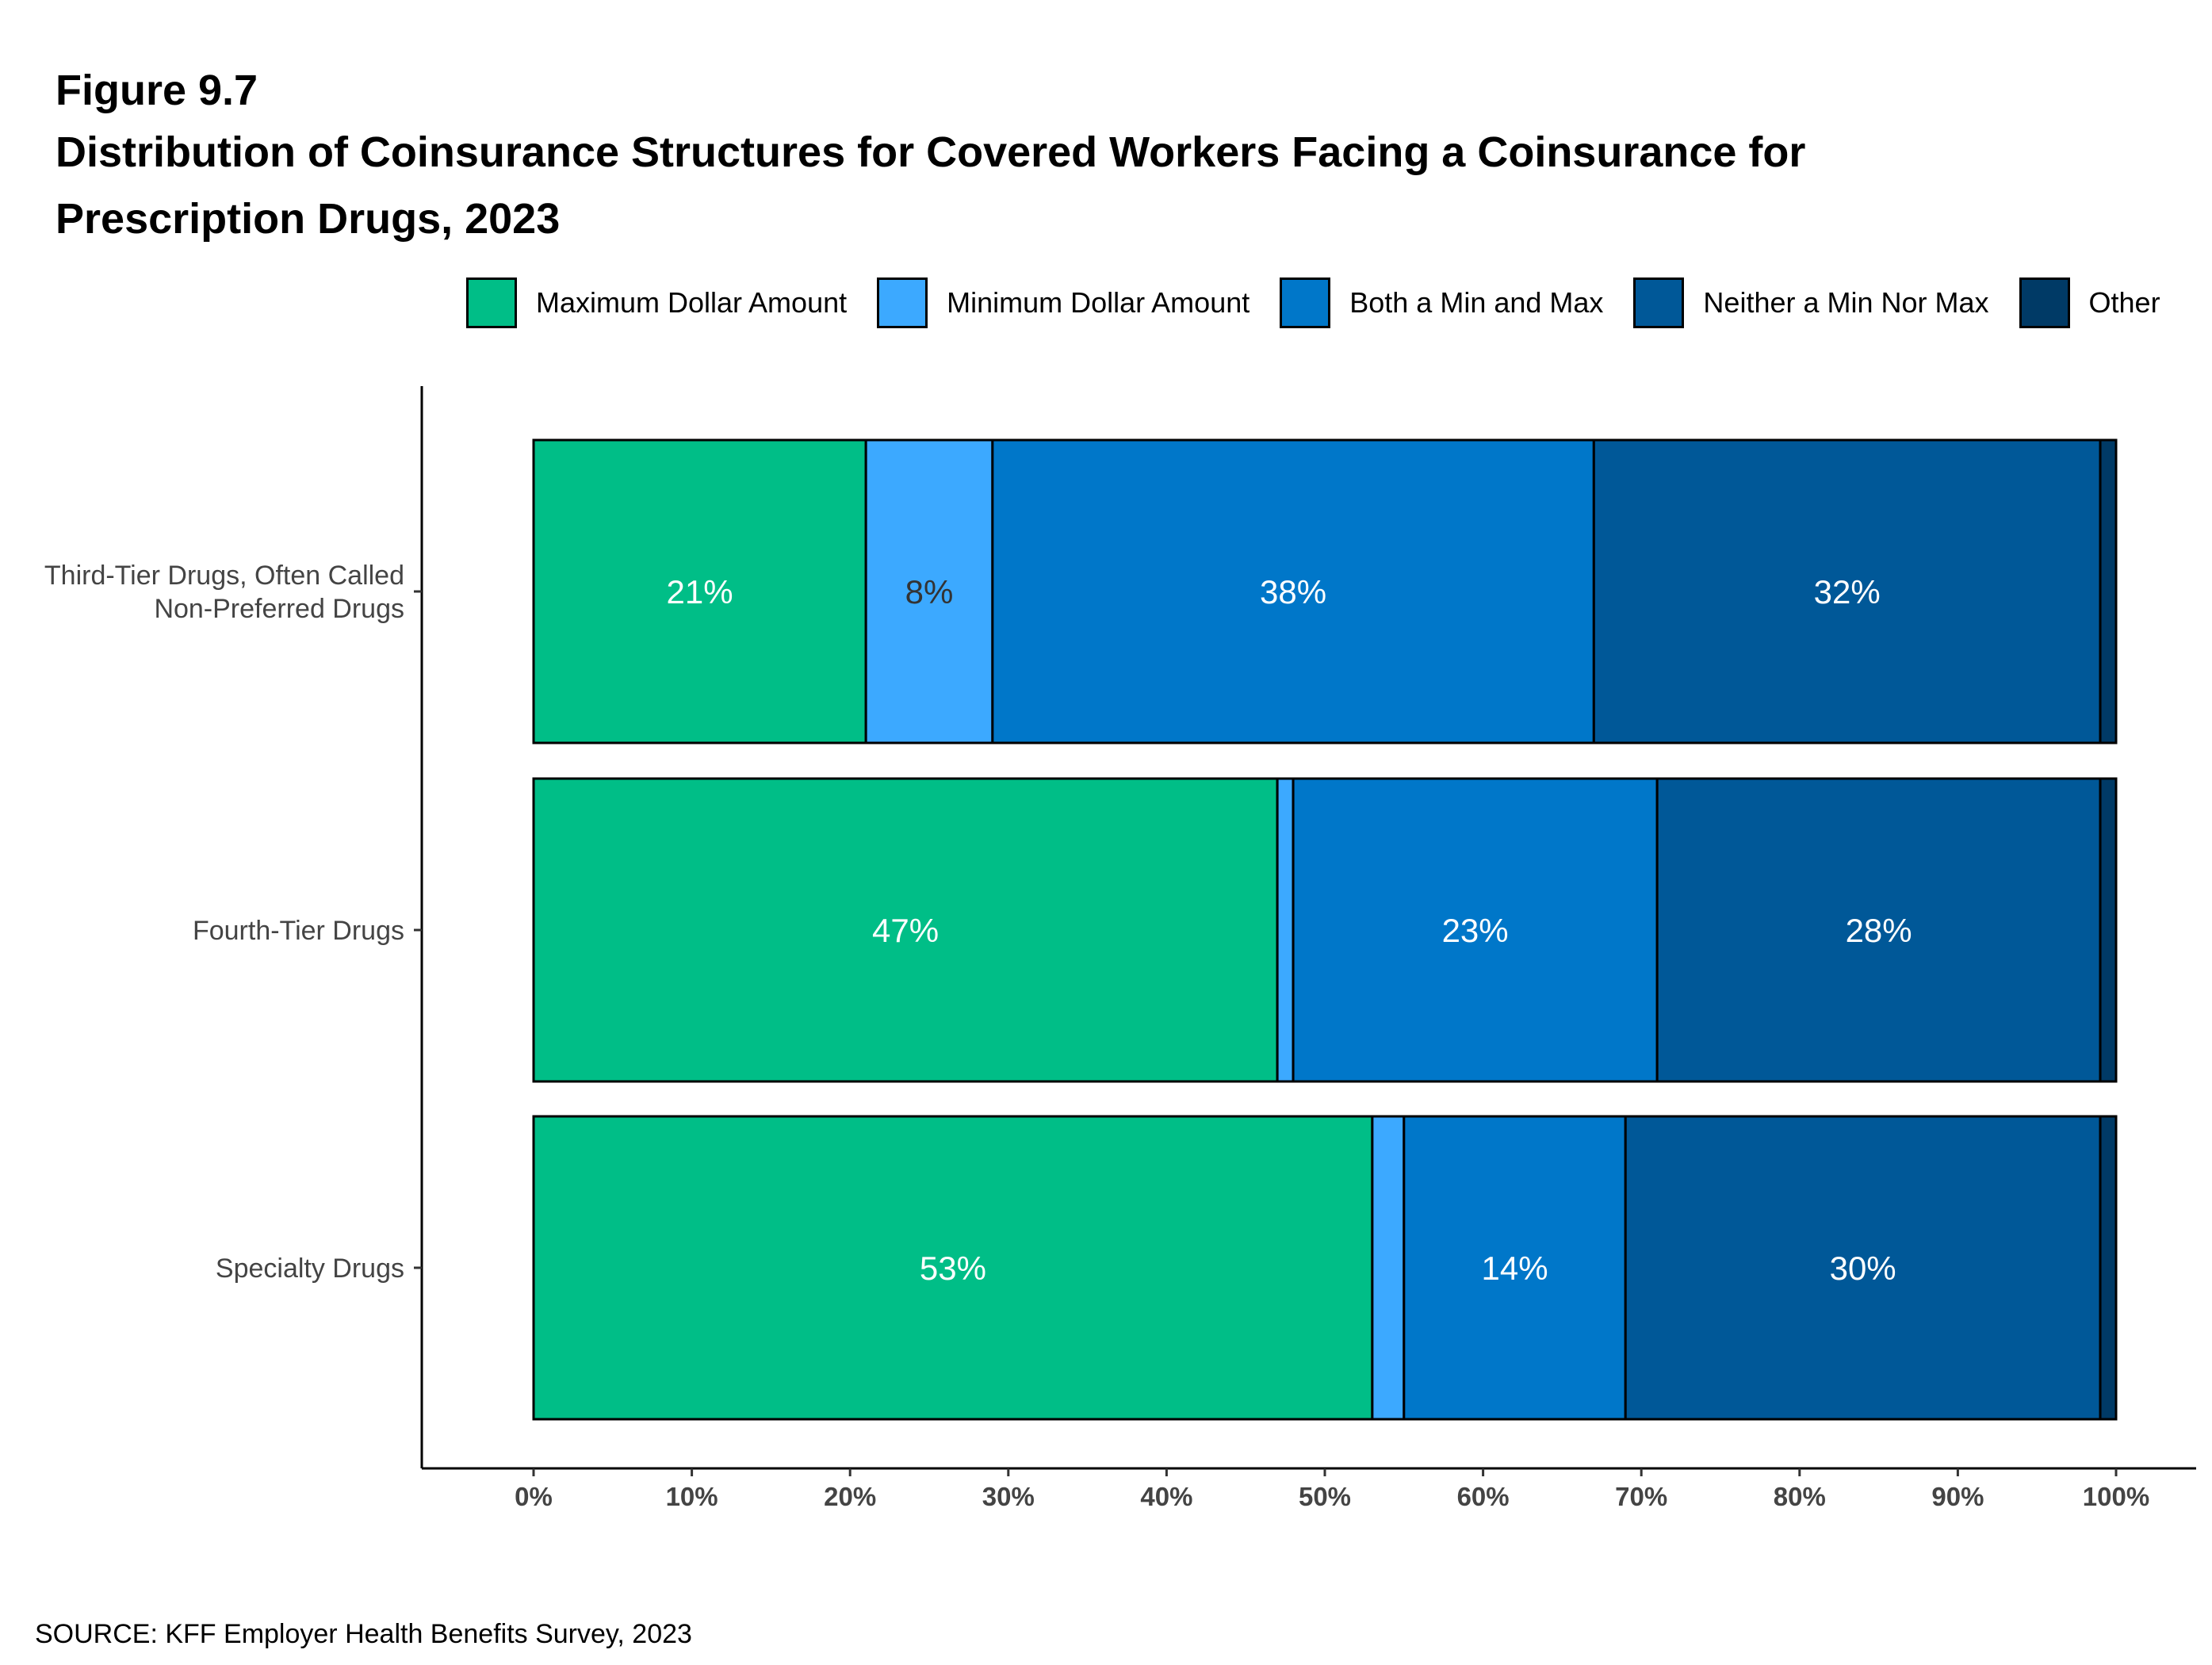  I want to click on legend-item: Neither a Min Nor Max, so click(1811, 303).